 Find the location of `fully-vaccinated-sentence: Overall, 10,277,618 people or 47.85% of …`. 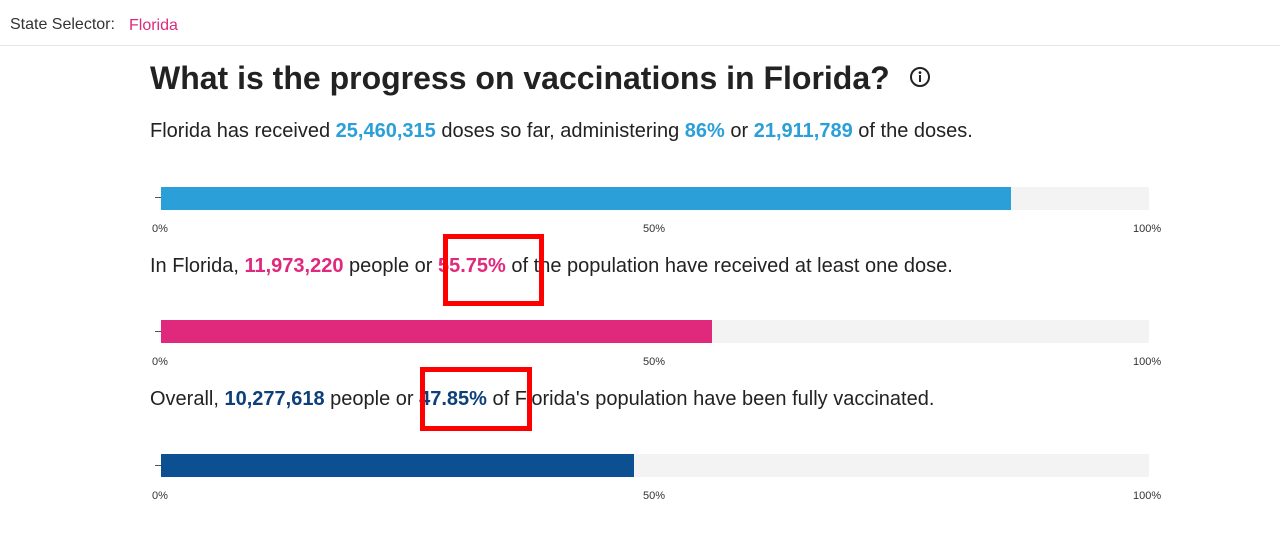

fully-vaccinated-sentence: Overall, 10,277,618 people or 47.85% of … is located at coordinates (542, 399).